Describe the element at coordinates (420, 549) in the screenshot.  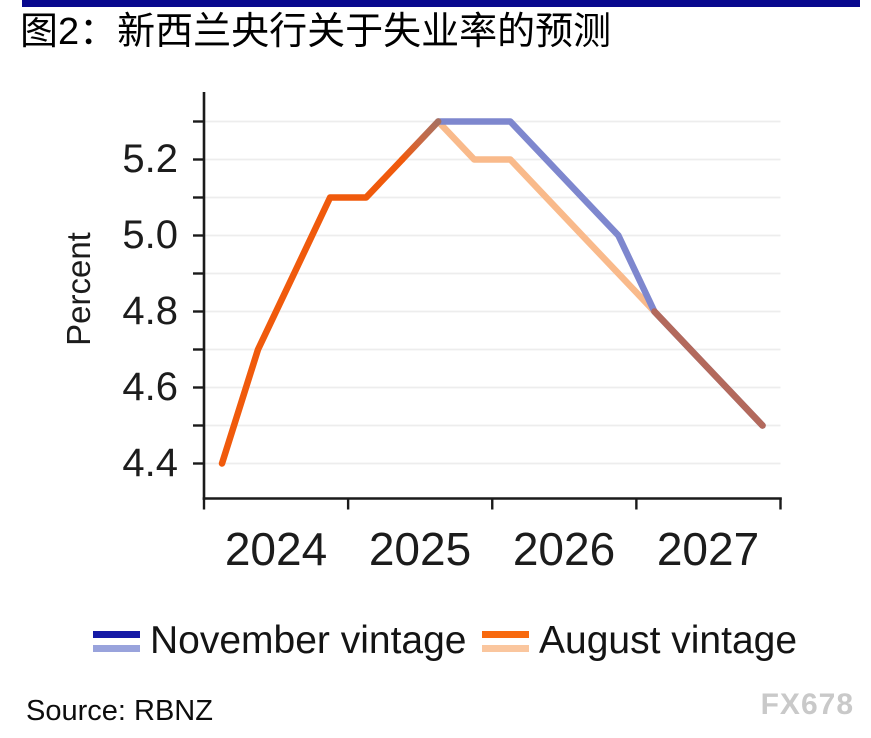
I see `x-tick-label-2025: 2025` at that location.